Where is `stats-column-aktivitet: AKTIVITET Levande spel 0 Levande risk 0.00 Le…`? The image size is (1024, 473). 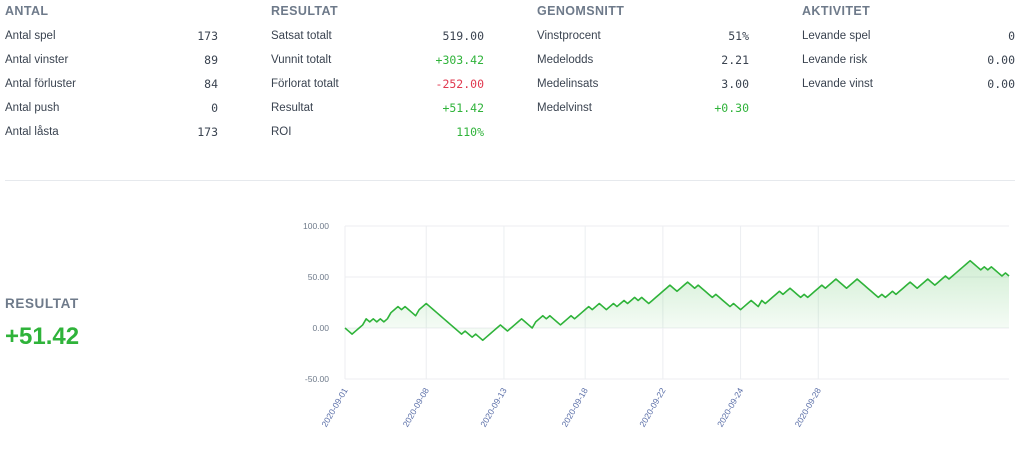
stats-column-aktivitet: AKTIVITET Levande spel 0 Levande risk 0.00 Le… is located at coordinates (908, 45).